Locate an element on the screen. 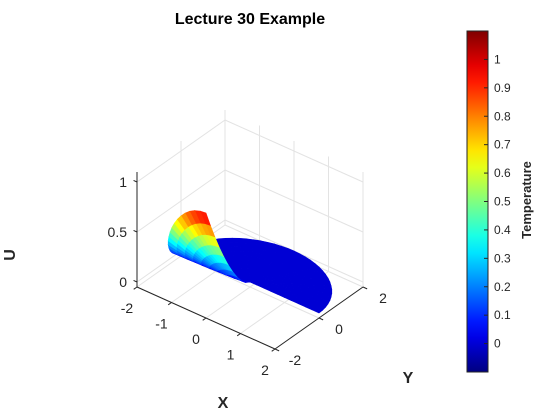 Image resolution: width=560 pixels, height=420 pixels. x-tick-labels: -2 -1 0 1 2 is located at coordinates (195, 339).